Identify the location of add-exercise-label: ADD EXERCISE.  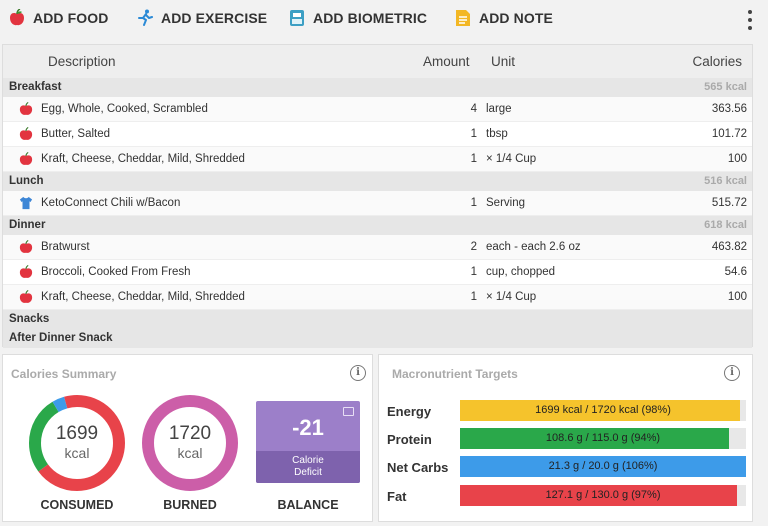
(214, 18).